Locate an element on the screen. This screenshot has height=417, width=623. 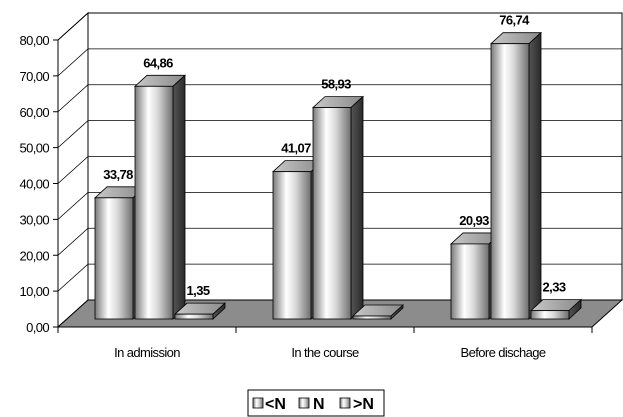
legend-swatch-lt-n is located at coordinates (258, 403).